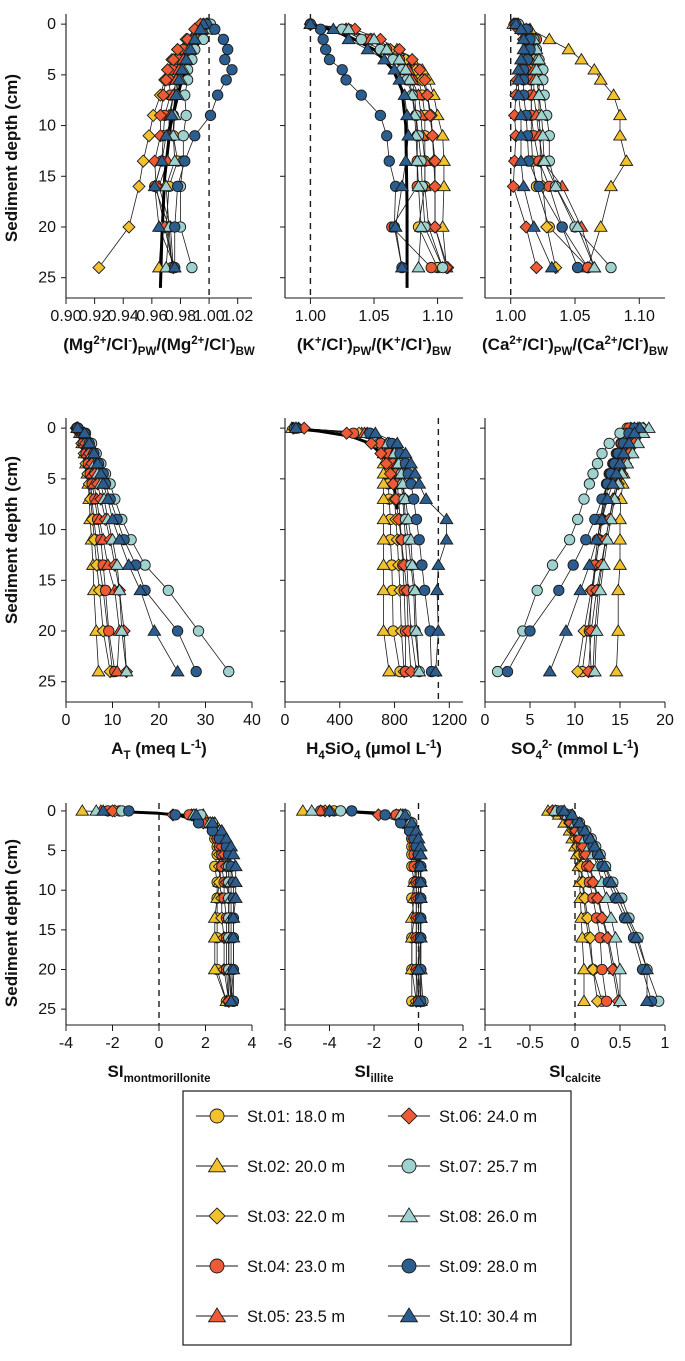 The height and width of the screenshot is (1361, 685). Describe the element at coordinates (665, 1043) in the screenshot. I see `x-tick-label: 1` at that location.